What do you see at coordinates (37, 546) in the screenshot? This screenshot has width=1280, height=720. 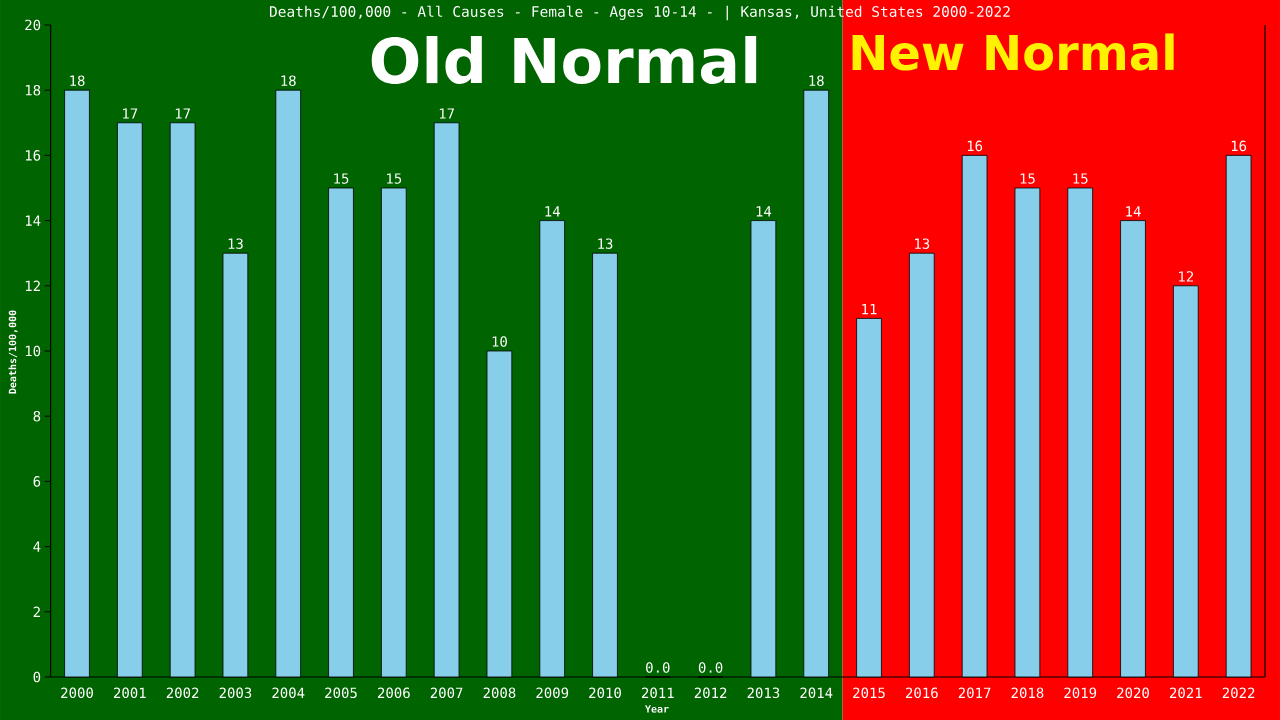 I see `y-tick-label: 4` at bounding box center [37, 546].